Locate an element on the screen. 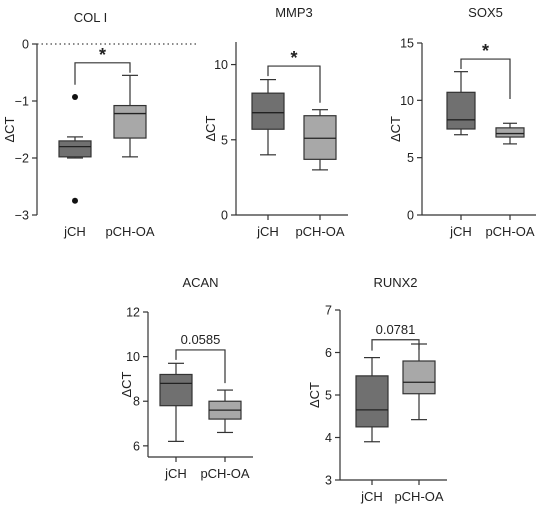  y-tick-label: 15 is located at coordinates (407, 44).